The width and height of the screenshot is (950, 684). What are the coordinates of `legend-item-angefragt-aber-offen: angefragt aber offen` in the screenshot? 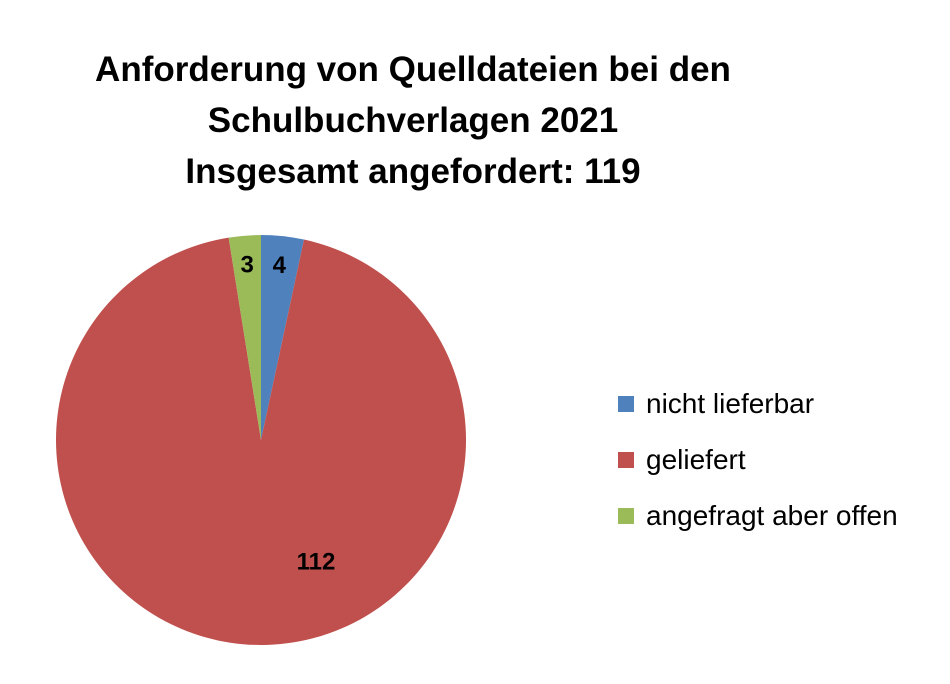 It's located at (758, 516).